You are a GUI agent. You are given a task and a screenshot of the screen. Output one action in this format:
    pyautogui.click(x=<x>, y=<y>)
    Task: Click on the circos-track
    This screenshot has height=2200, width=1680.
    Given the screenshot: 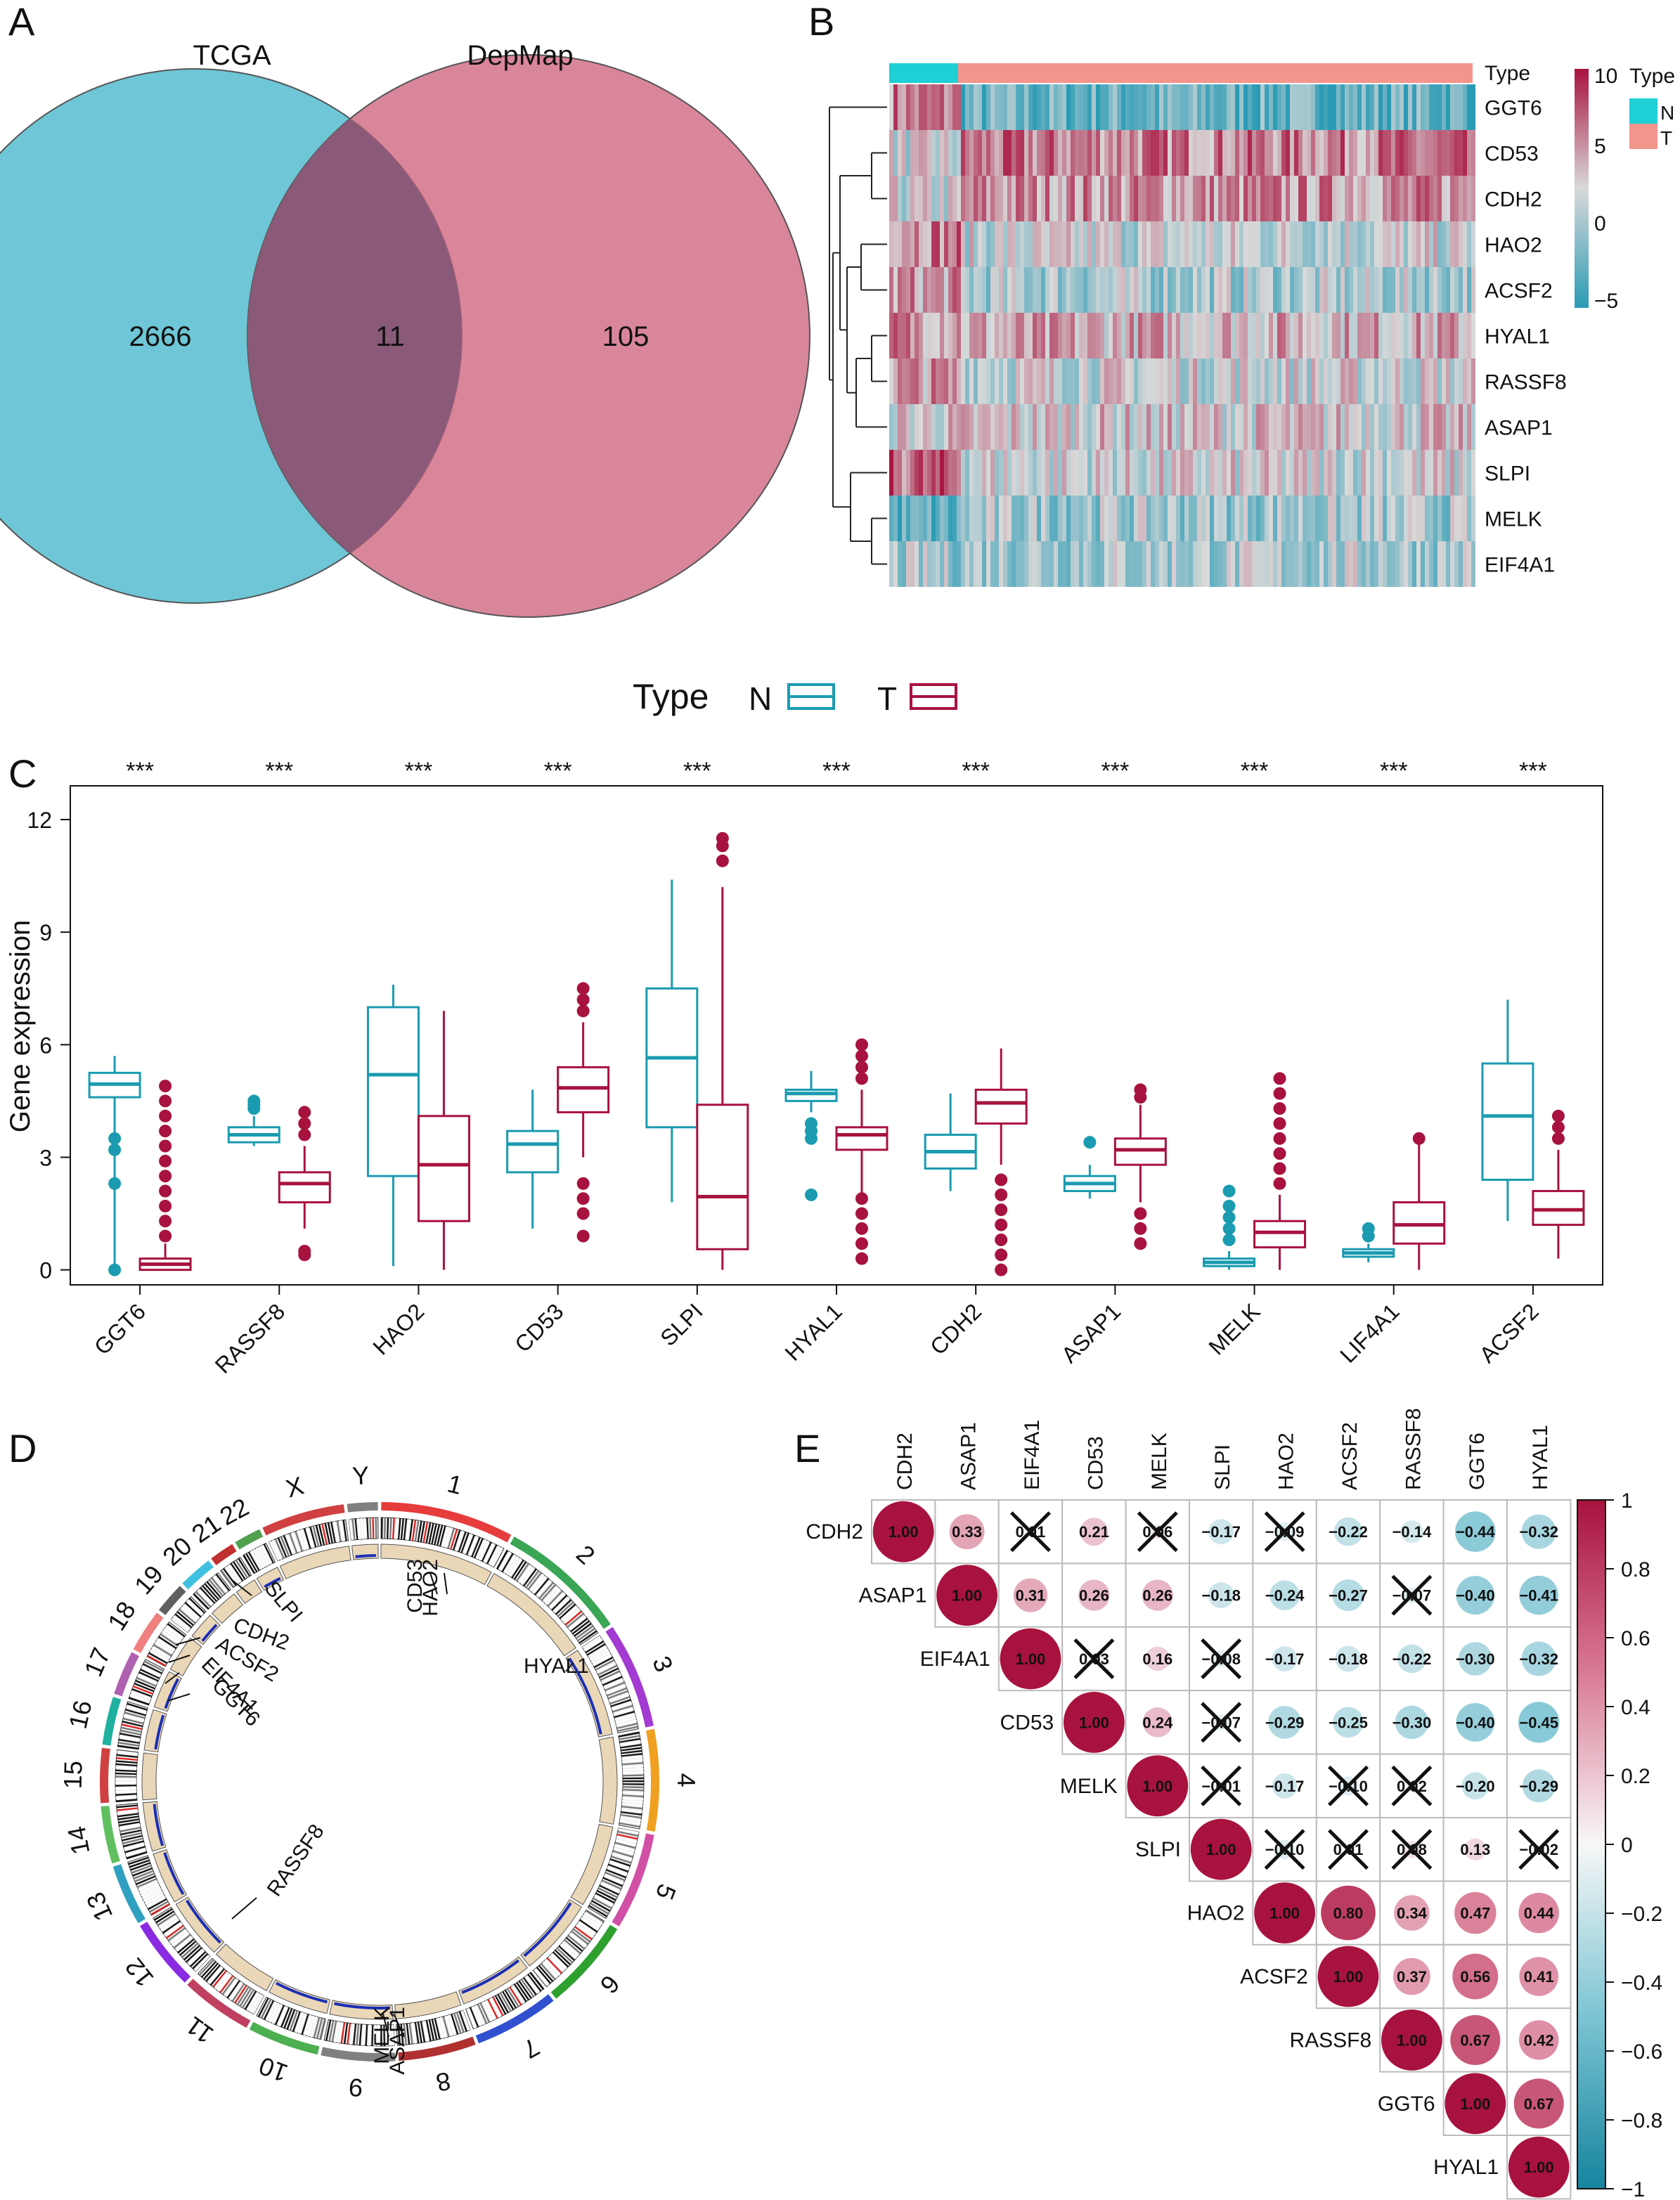 What is the action you would take?
    pyautogui.click(x=531, y=1615)
    